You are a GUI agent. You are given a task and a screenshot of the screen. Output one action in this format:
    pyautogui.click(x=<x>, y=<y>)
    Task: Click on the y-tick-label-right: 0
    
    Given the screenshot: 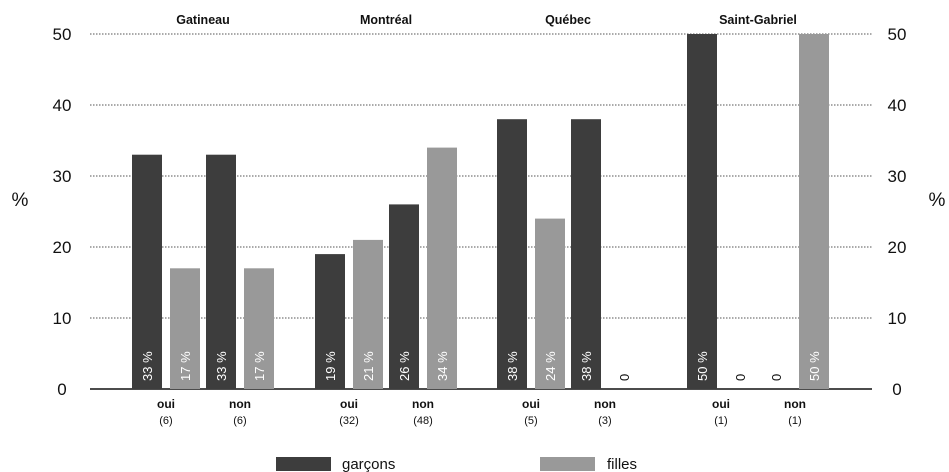 What is the action you would take?
    pyautogui.click(x=896, y=389)
    